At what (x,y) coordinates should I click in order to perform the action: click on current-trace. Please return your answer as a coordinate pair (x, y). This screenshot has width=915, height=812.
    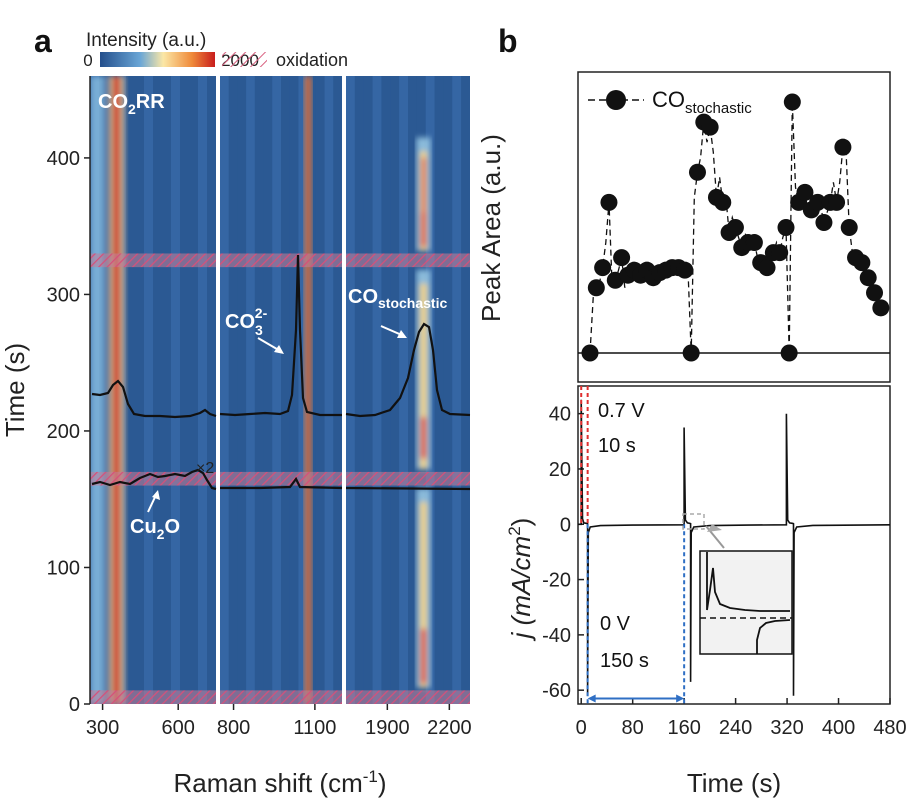
    Looking at the image, I should click on (734, 545).